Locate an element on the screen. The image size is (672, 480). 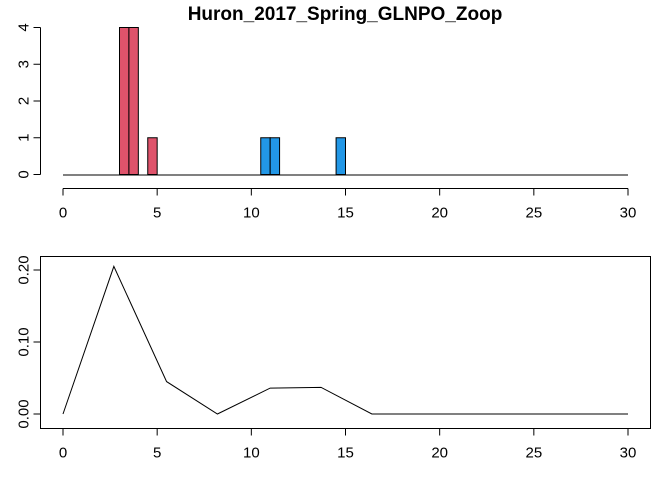
density-x-tick-label: 25 is located at coordinates (533, 453).